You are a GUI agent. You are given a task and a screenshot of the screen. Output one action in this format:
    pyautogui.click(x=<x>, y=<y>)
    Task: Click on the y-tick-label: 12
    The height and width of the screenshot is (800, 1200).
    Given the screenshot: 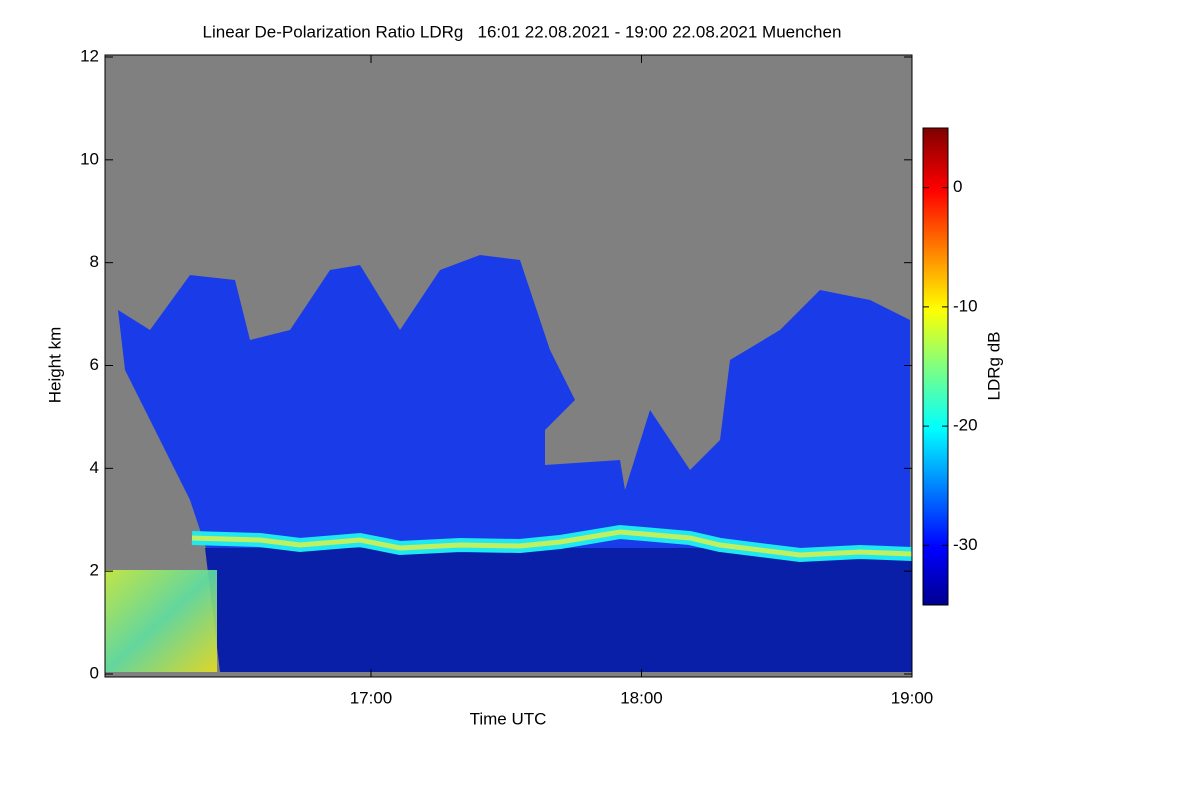 What is the action you would take?
    pyautogui.click(x=89, y=55)
    